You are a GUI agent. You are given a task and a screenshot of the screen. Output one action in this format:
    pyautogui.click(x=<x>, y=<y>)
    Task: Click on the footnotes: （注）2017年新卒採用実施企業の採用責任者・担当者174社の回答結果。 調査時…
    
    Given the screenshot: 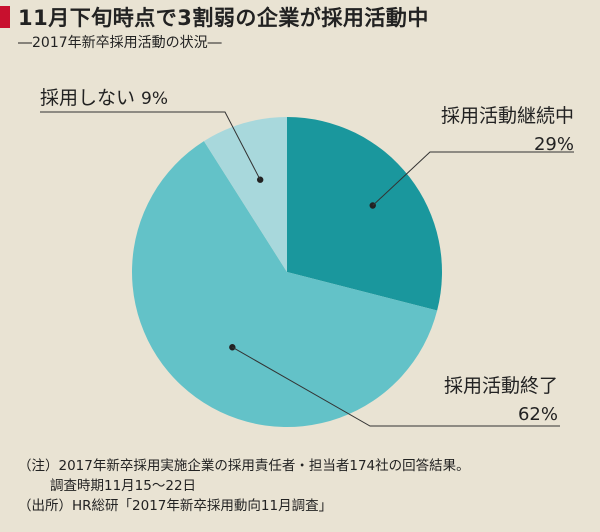 What is the action you would take?
    pyautogui.click(x=244, y=486)
    